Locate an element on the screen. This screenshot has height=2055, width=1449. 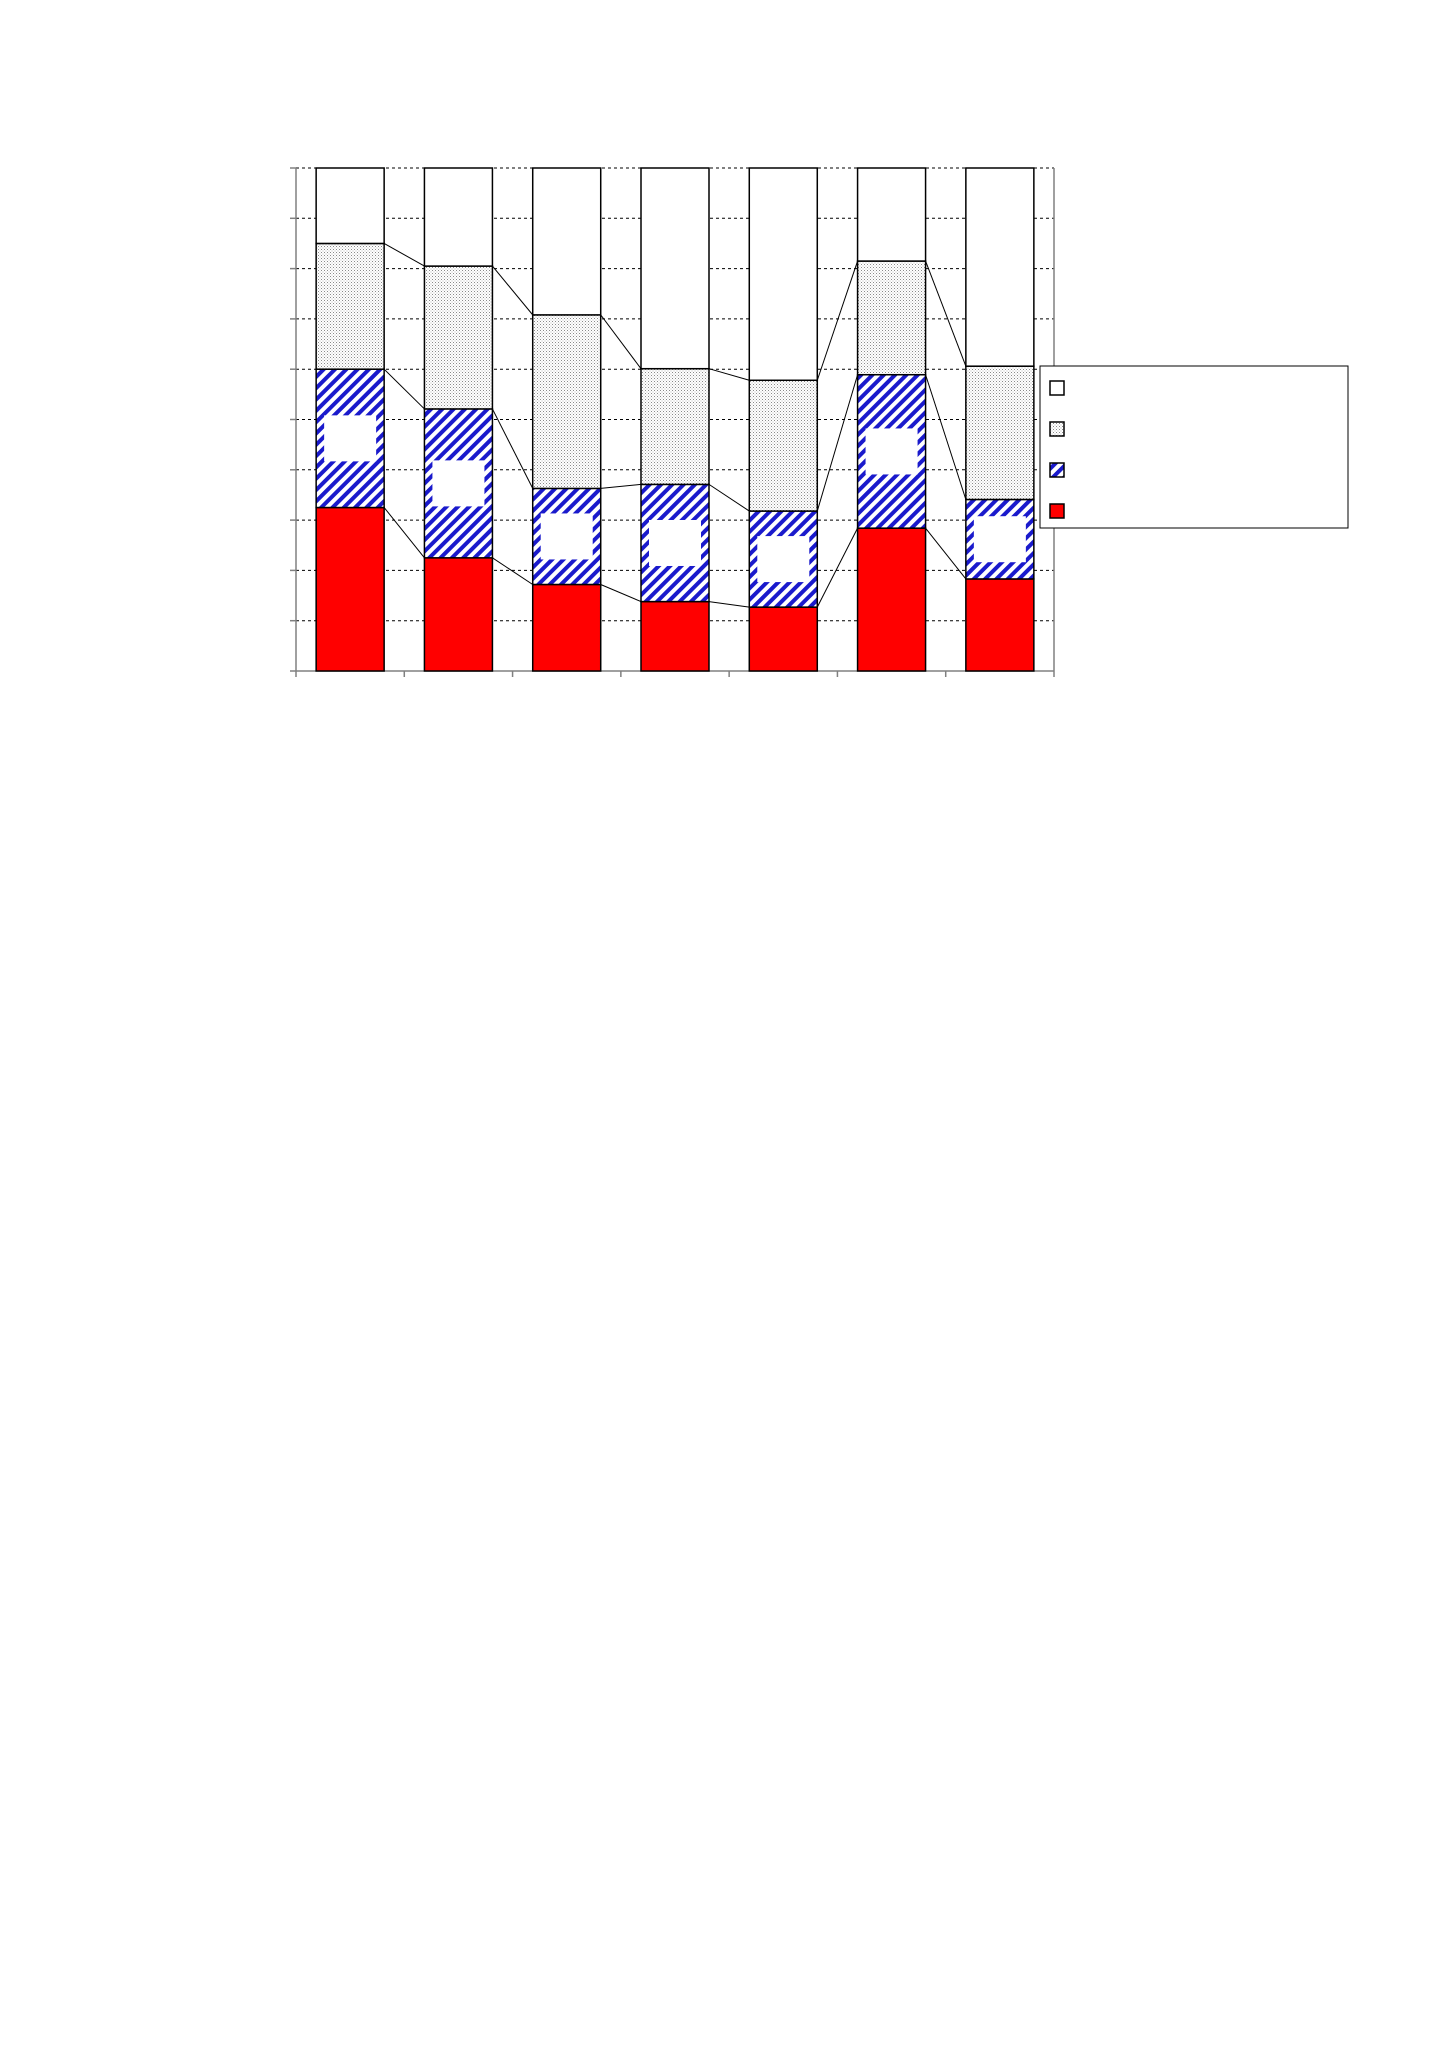
legend-box is located at coordinates (1194, 447).